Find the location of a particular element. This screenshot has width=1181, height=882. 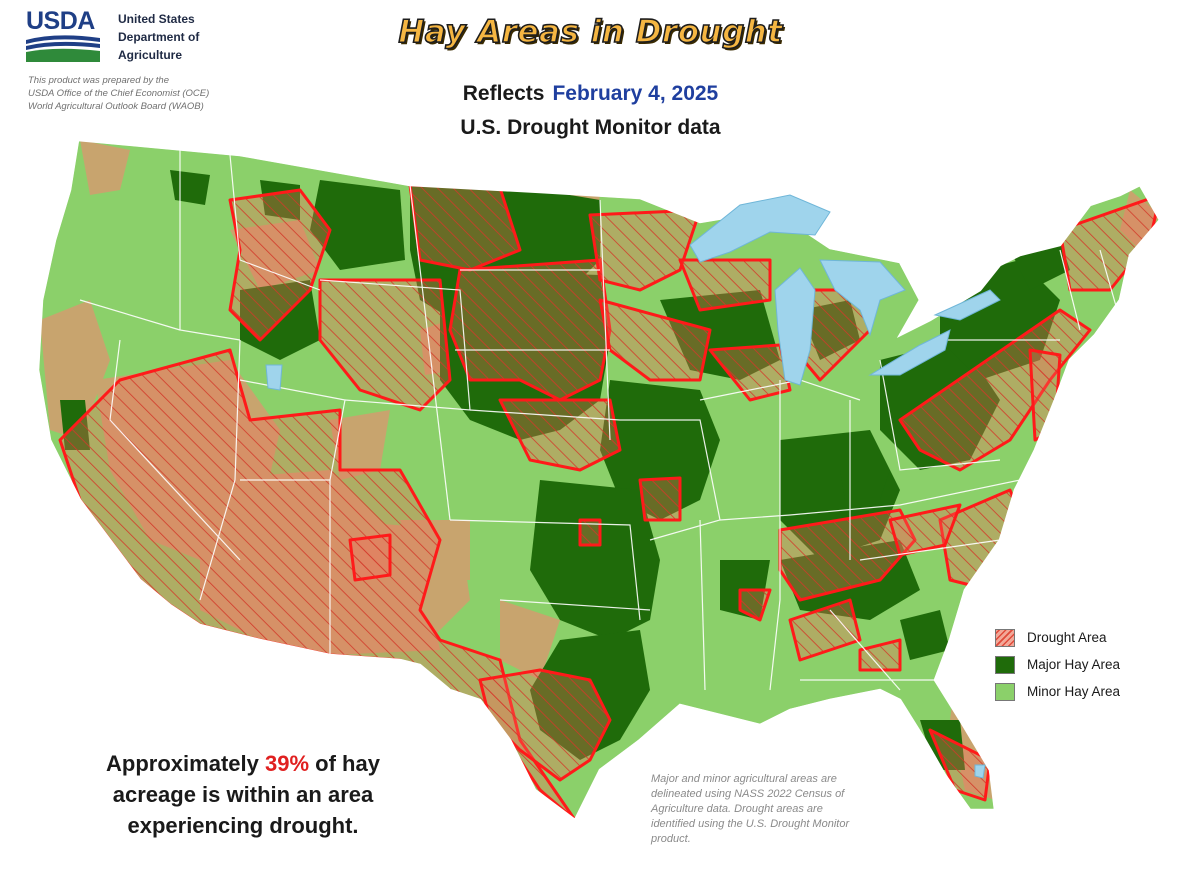

great-salt-lake is located at coordinates (274, 377).